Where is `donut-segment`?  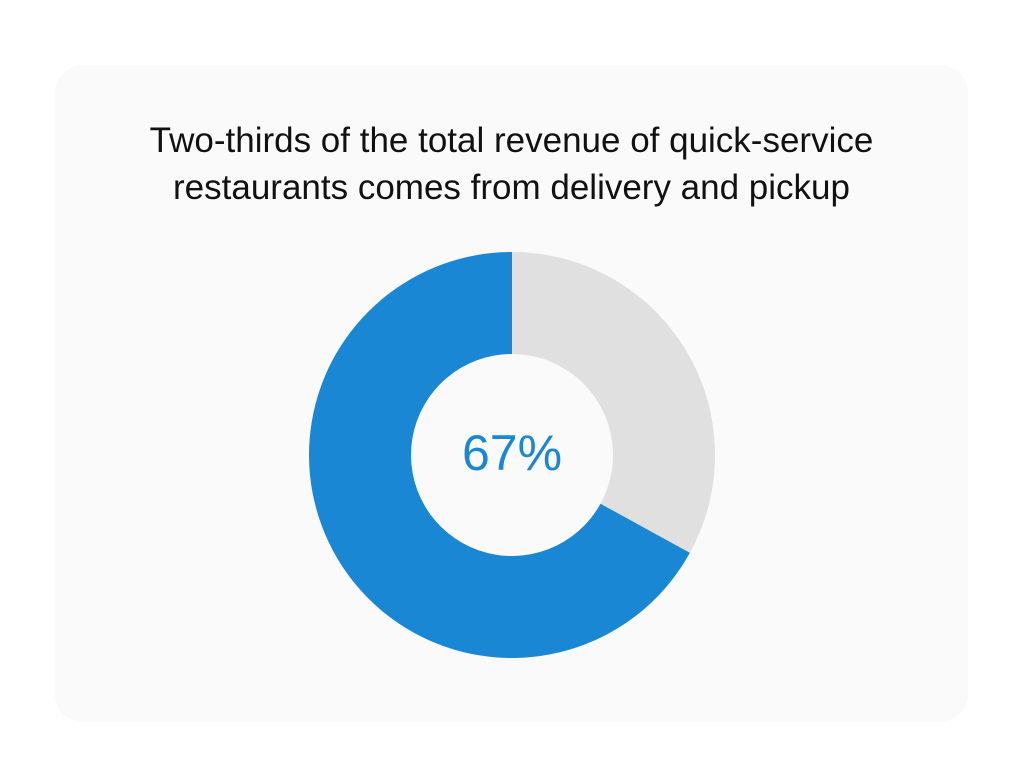
donut-segment is located at coordinates (614, 402).